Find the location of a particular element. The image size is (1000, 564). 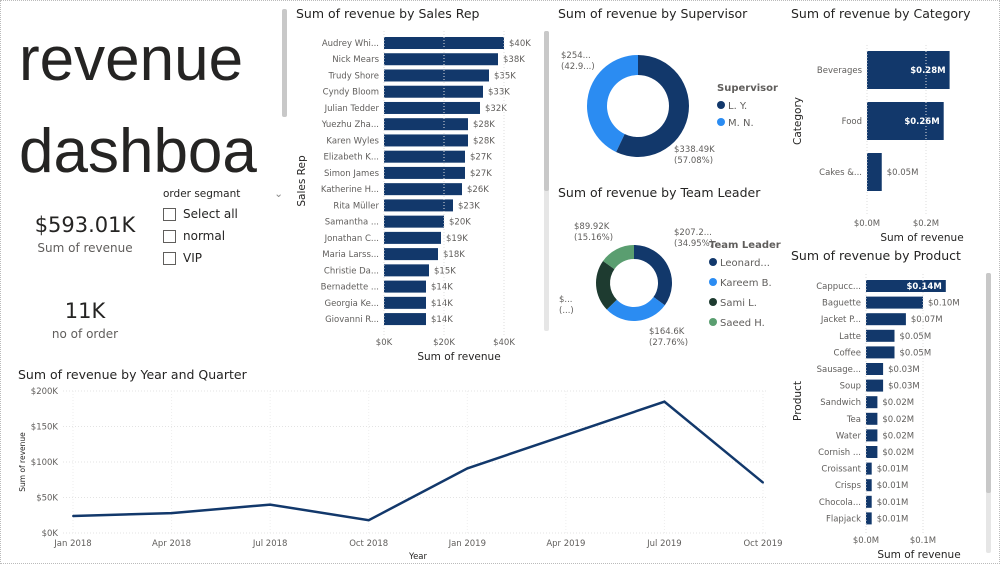

product-scrollbar-thumb is located at coordinates (988, 383).